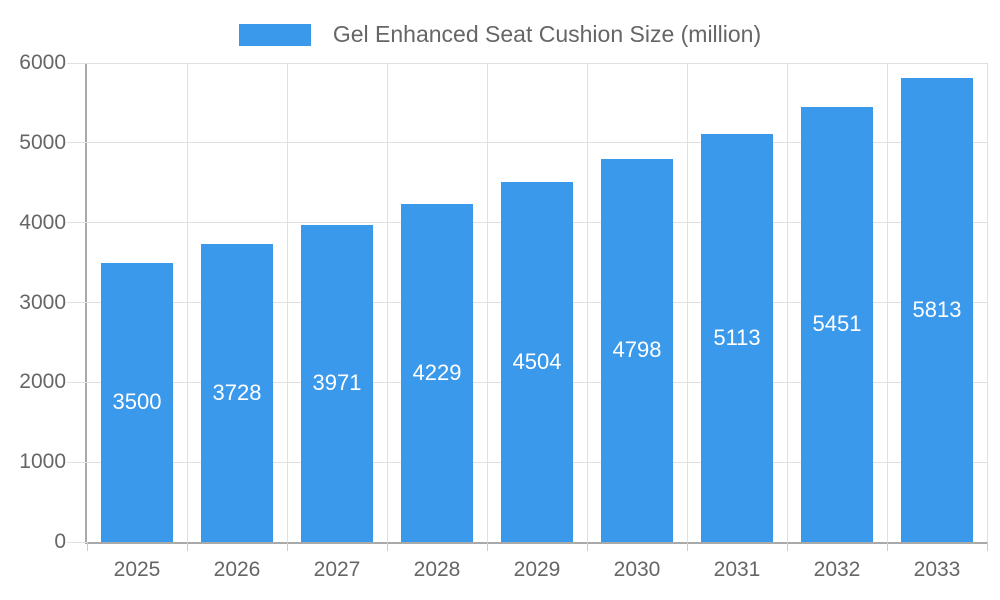  I want to click on legend-swatch, so click(274, 34).